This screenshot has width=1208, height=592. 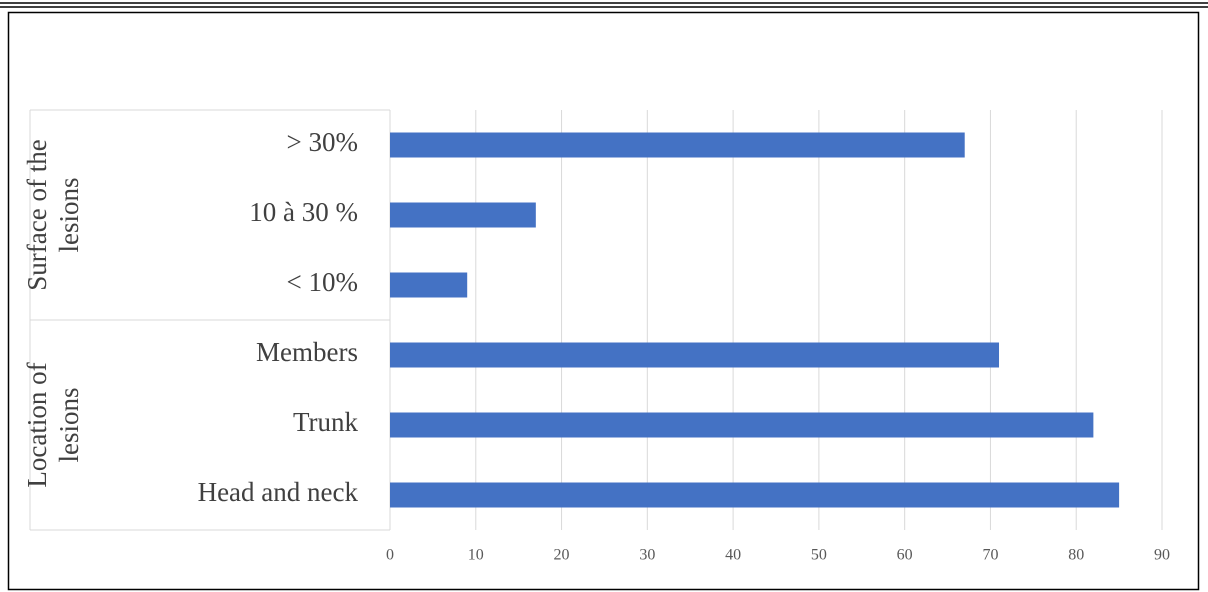 I want to click on x-tick-label: 20, so click(x=562, y=555).